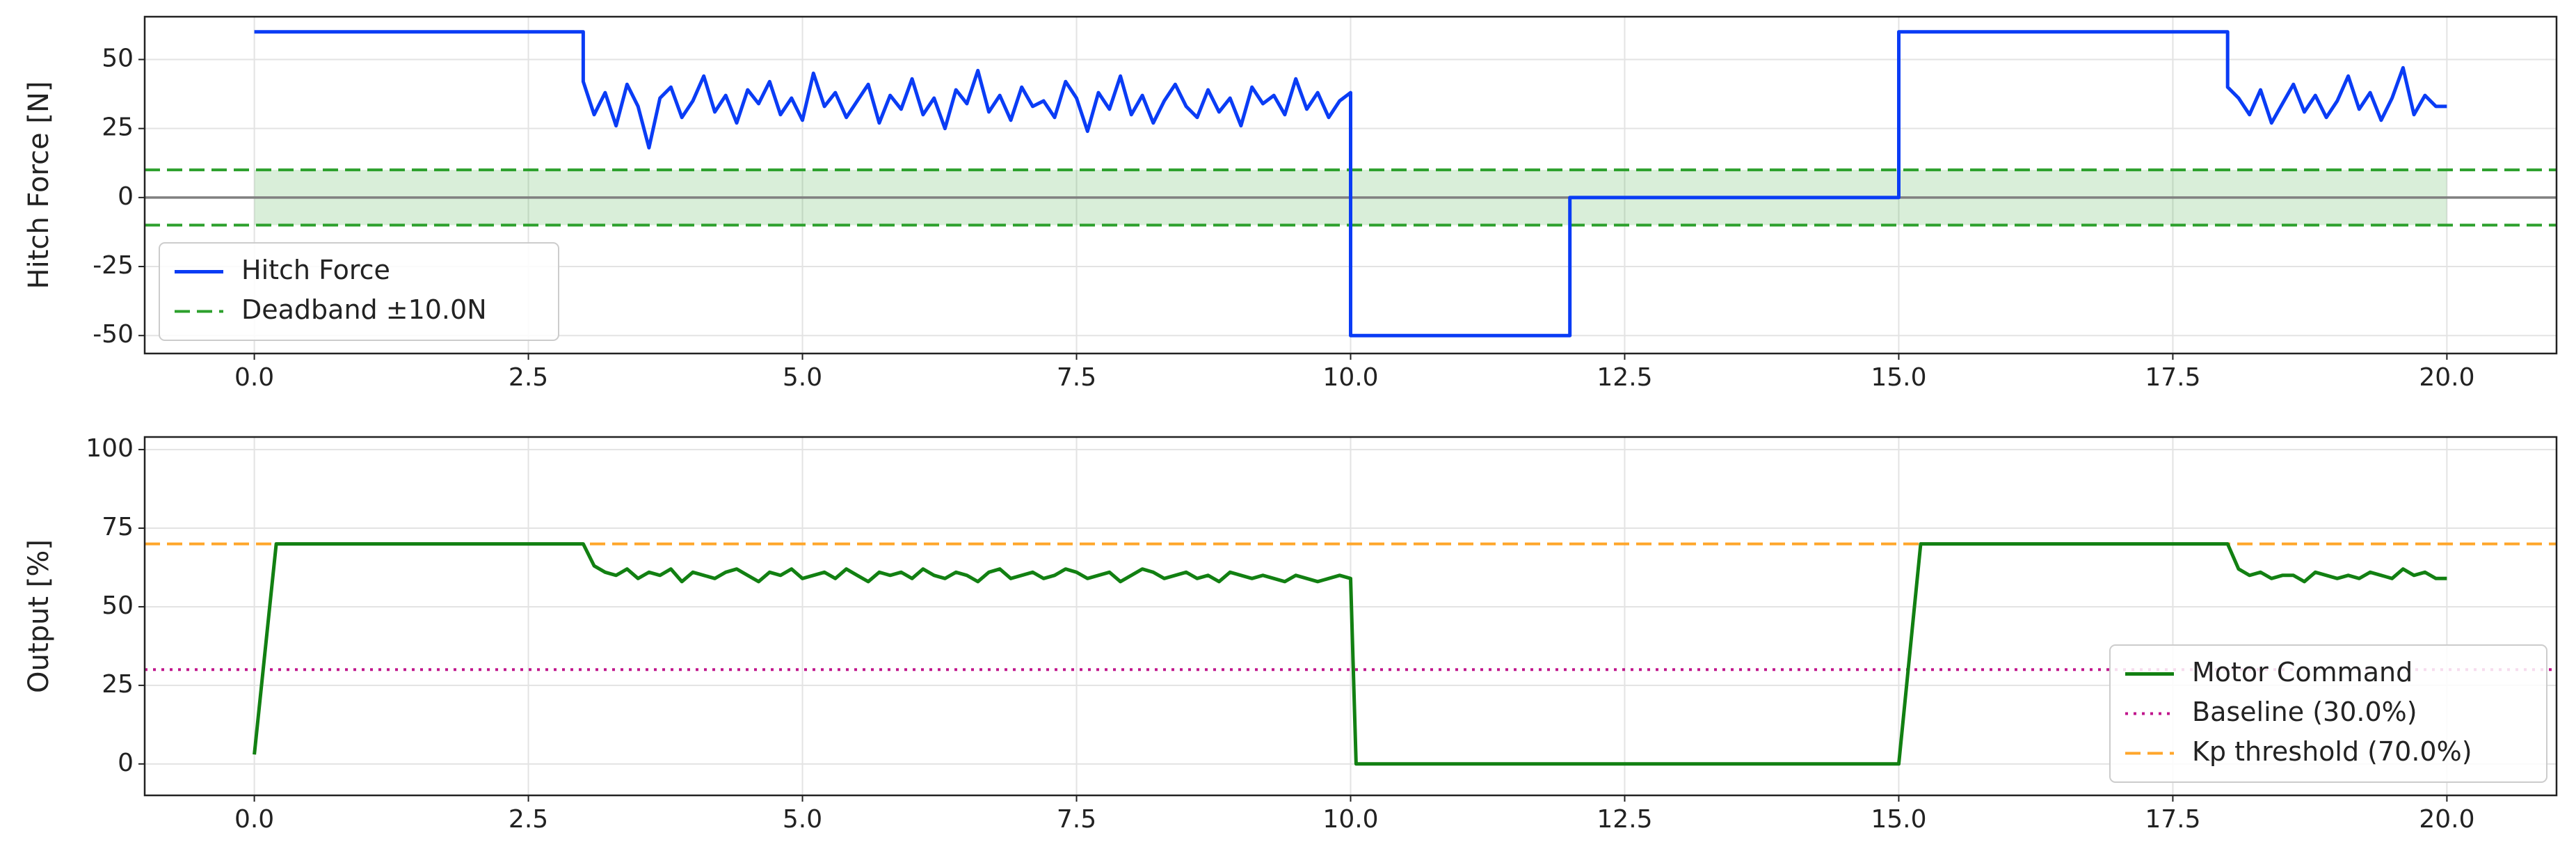 The image size is (2576, 842). What do you see at coordinates (39, 616) in the screenshot?
I see `y-axis-label: Output [%]` at bounding box center [39, 616].